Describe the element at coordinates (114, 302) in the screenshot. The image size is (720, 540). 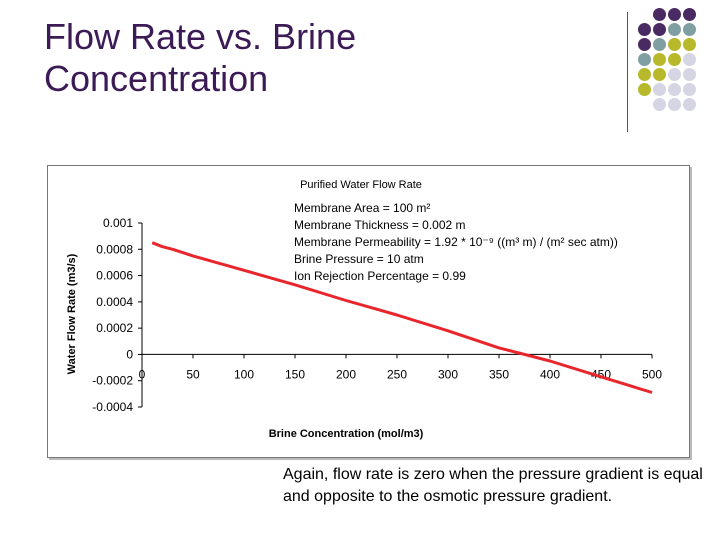
I see `y-tick-label: 0.0004` at that location.